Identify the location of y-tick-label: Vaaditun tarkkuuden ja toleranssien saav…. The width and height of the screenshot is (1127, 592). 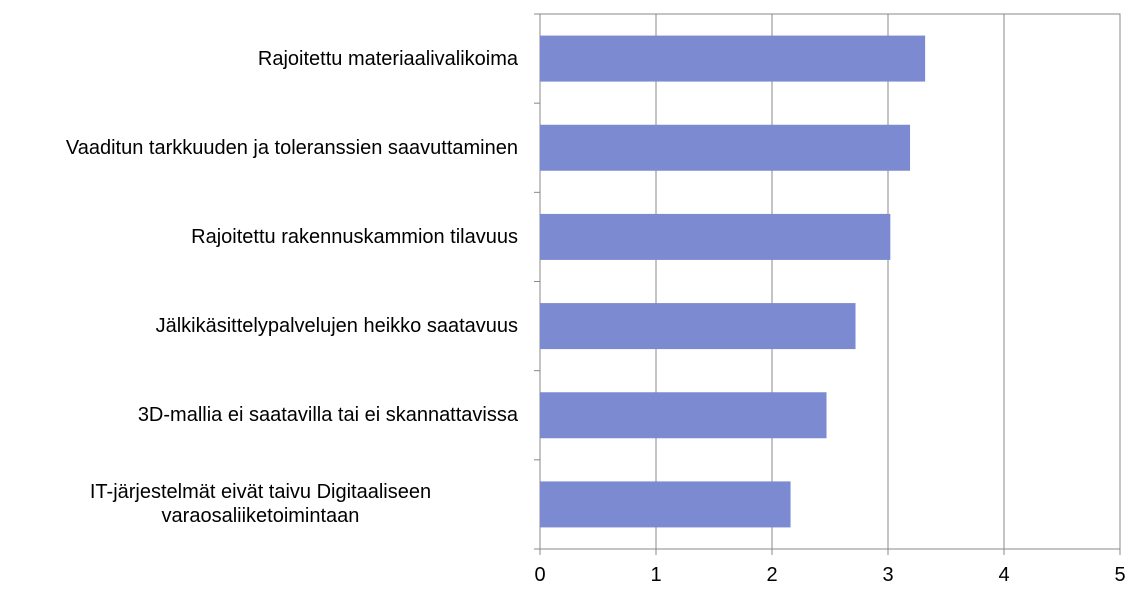
(291, 147).